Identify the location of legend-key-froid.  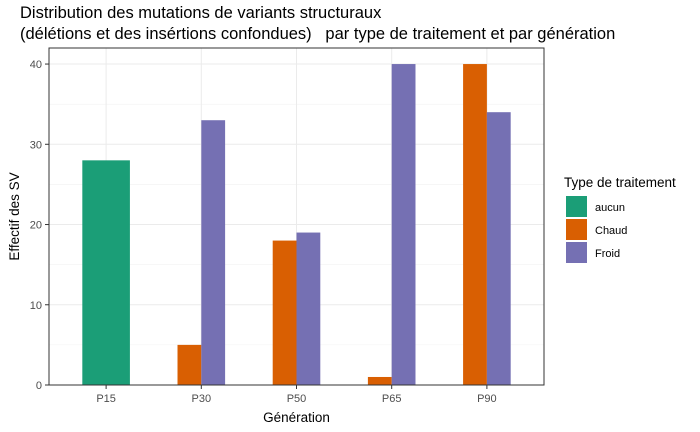
(576, 252).